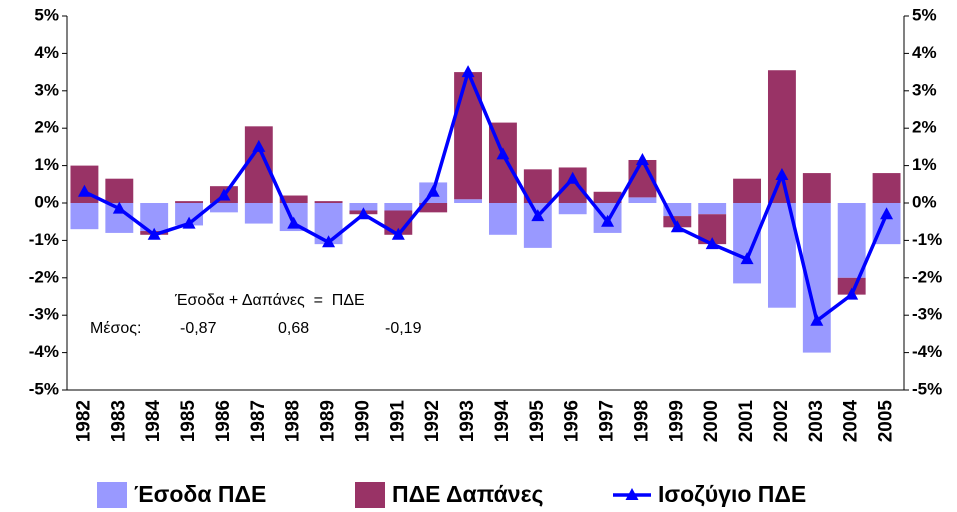 This screenshot has width=957, height=512. I want to click on y-tick-label: -1%, so click(44, 239).